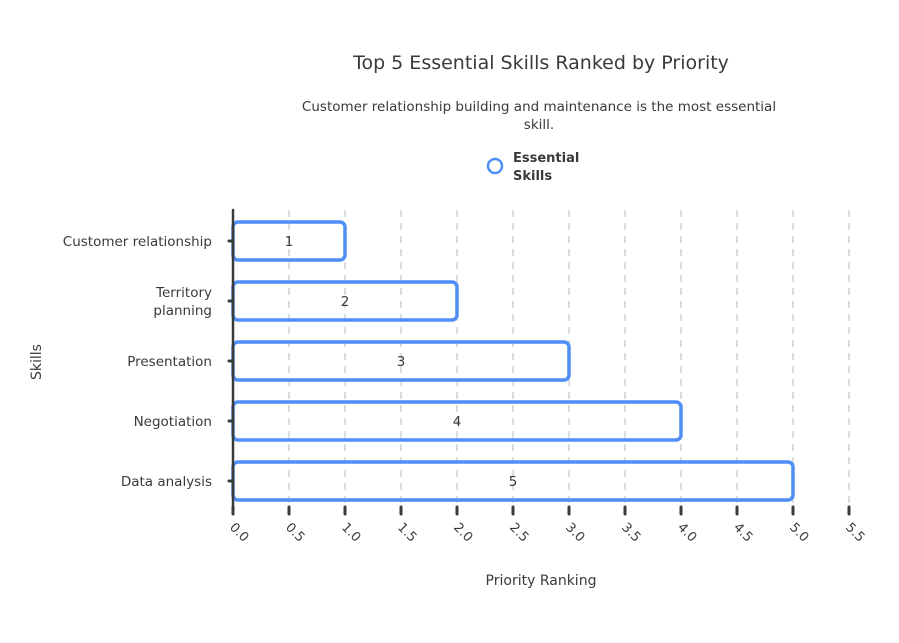 Image resolution: width=899 pixels, height=643 pixels. Describe the element at coordinates (546, 158) in the screenshot. I see `legend-label-line-1: Essential` at that location.